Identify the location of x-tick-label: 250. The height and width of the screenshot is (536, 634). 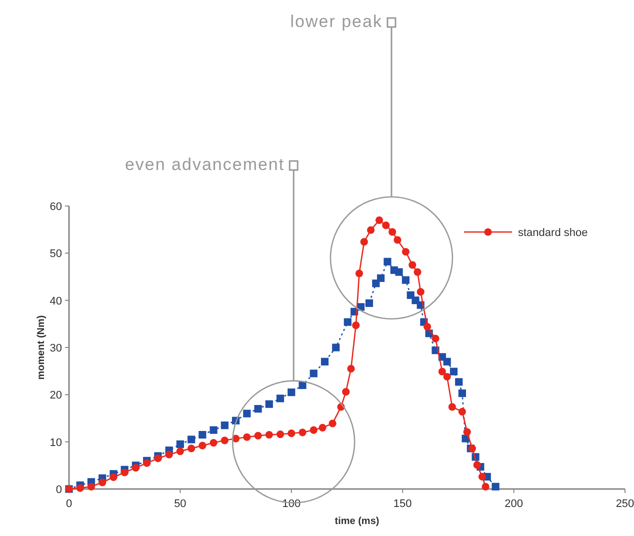
(625, 504).